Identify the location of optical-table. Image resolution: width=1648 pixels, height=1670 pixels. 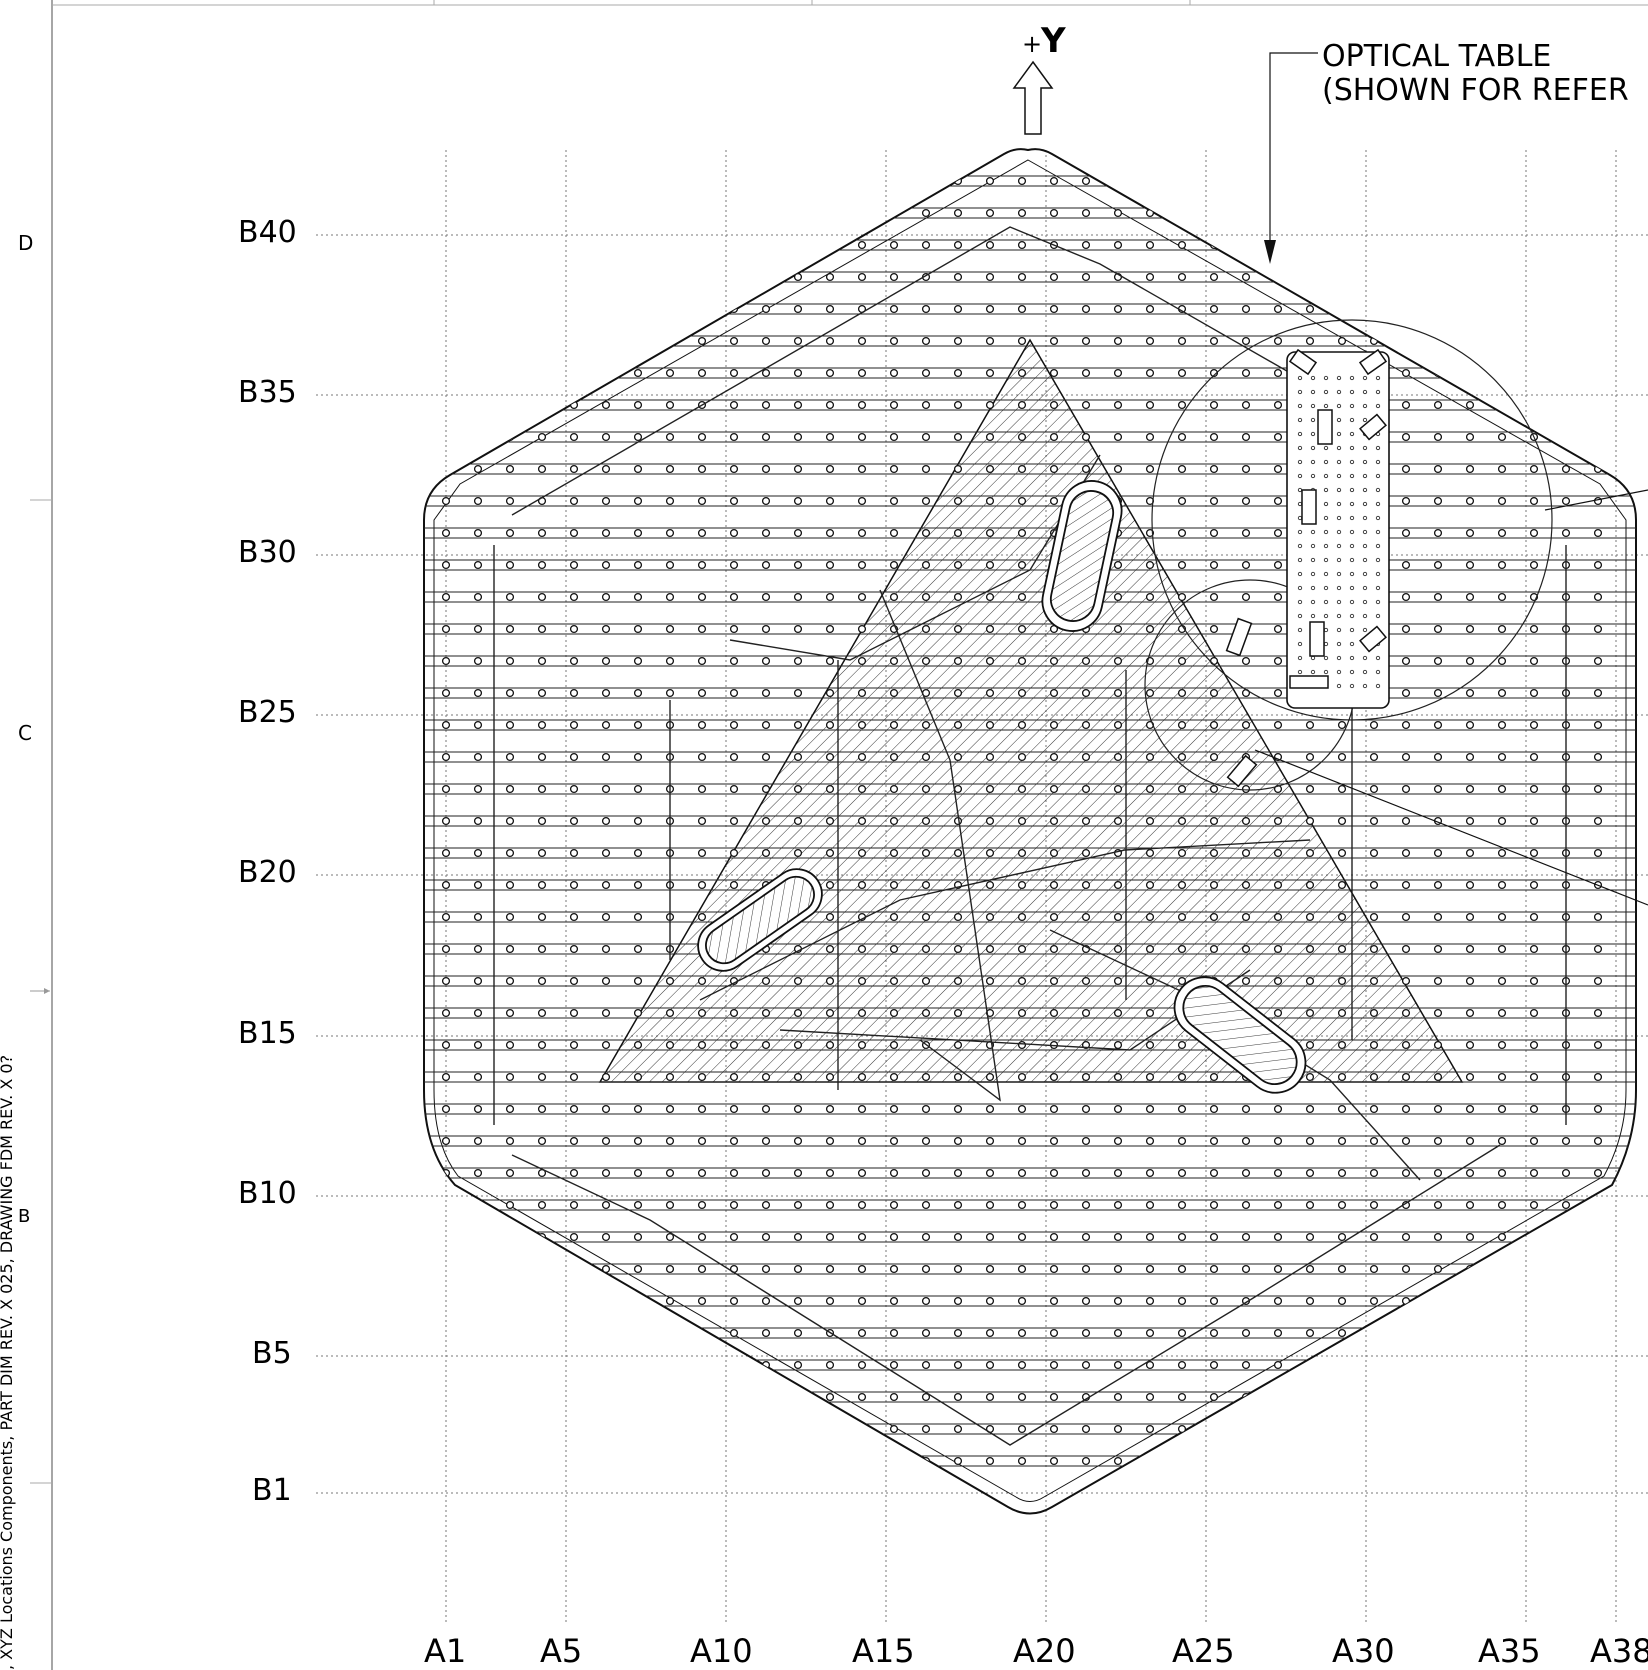
(1348, 555).